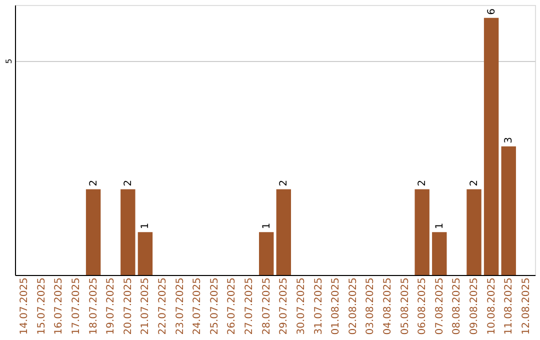 The width and height of the screenshot is (540, 340). What do you see at coordinates (405, 306) in the screenshot?
I see `x-tick-label: 05.08.2025` at bounding box center [405, 306].